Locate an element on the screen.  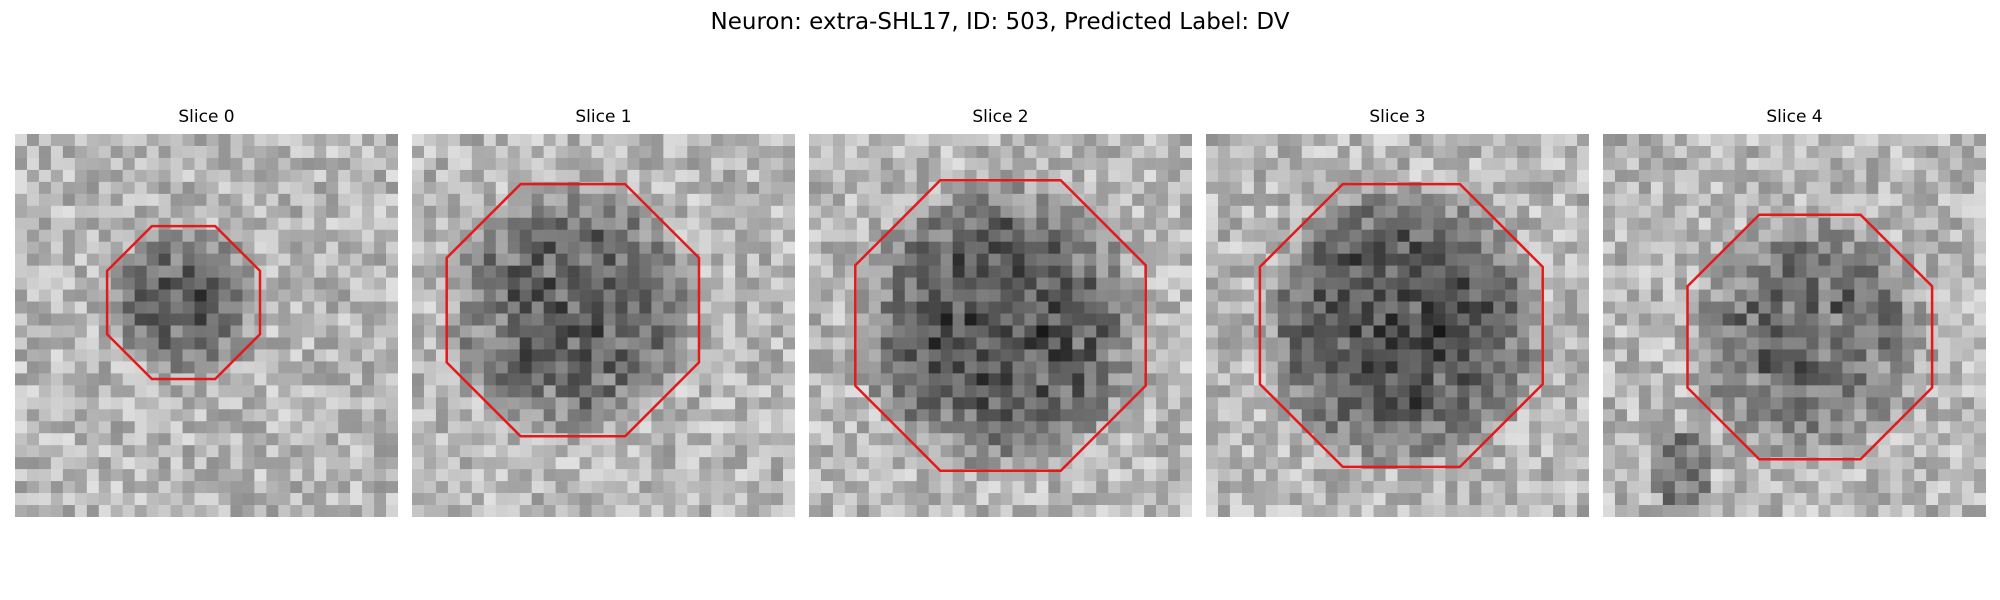
slice-title-2: Slice 2 is located at coordinates (1000, 117).